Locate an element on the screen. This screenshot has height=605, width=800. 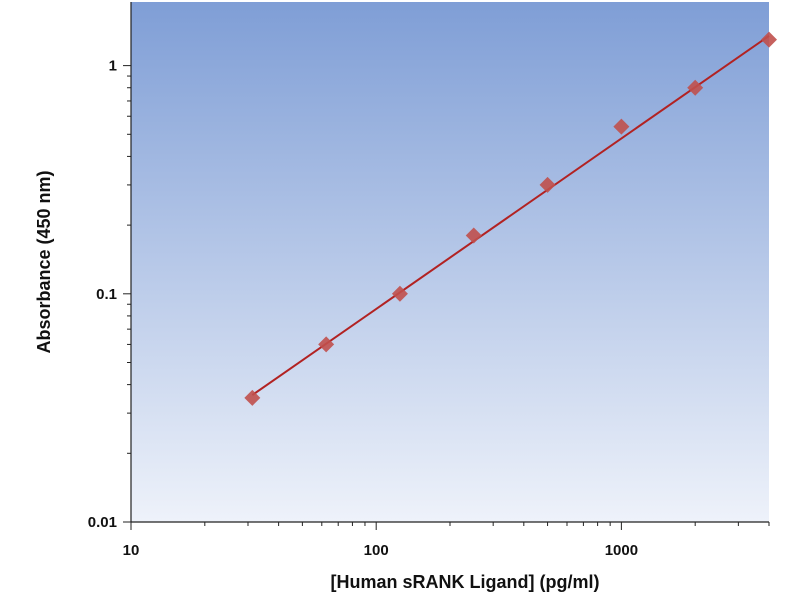
x-tick-label: 100 is located at coordinates (376, 550).